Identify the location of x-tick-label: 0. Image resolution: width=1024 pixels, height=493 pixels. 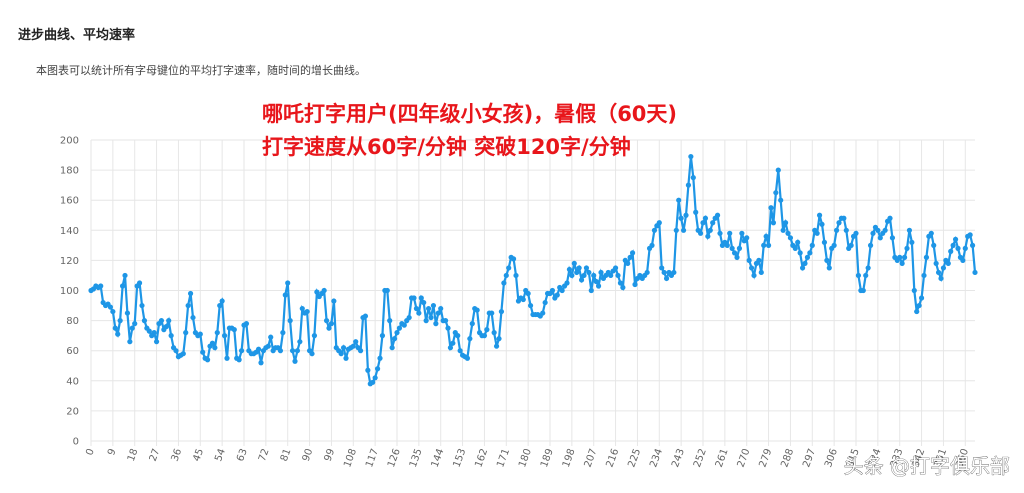
(90, 452).